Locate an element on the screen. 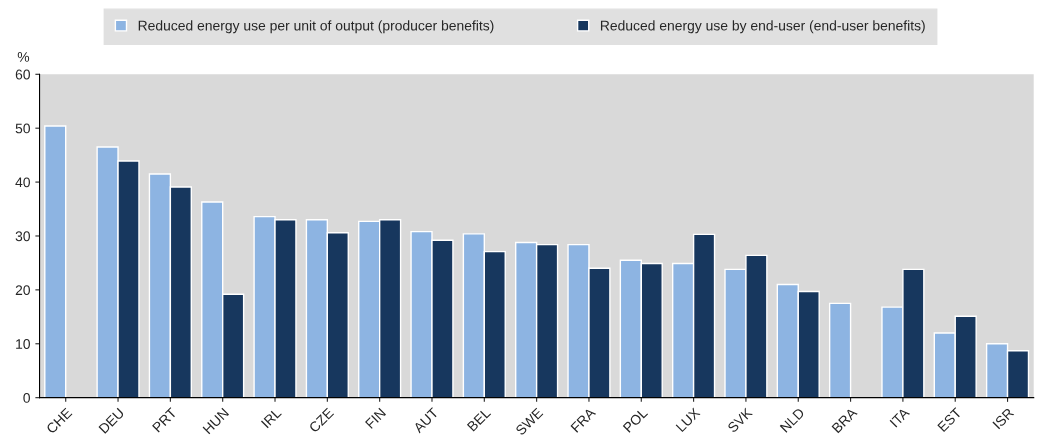  x-tick-label: ISR is located at coordinates (1003, 418).